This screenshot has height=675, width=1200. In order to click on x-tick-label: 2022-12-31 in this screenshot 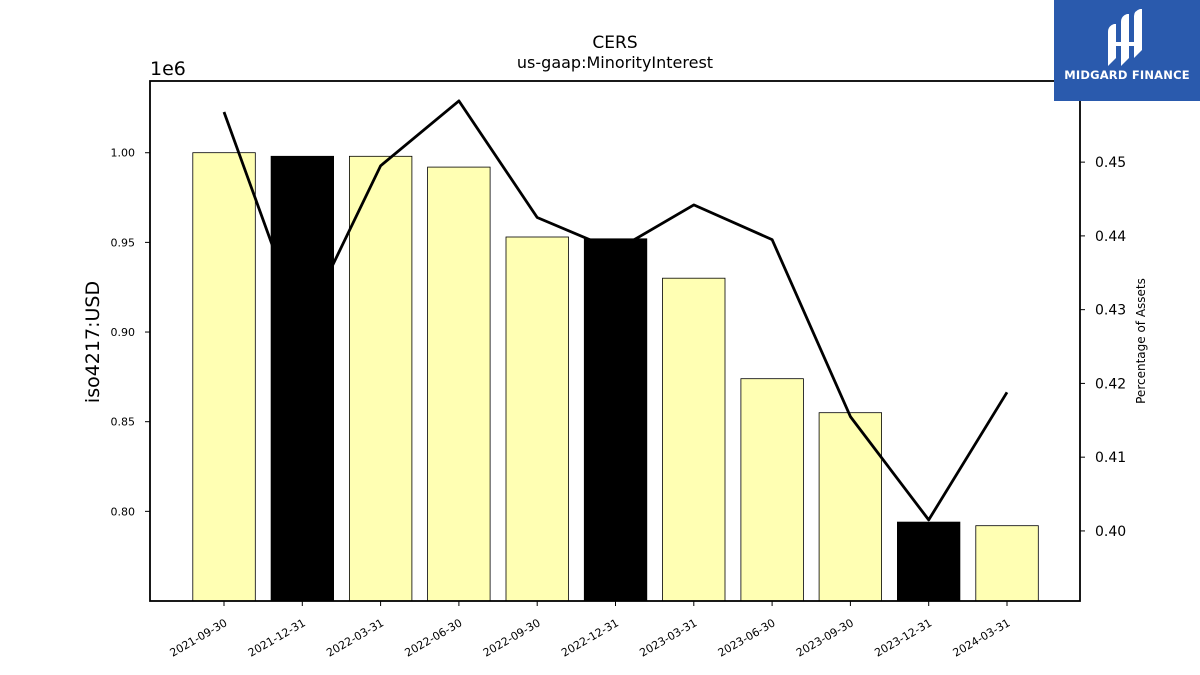, I will do `click(590, 637)`.